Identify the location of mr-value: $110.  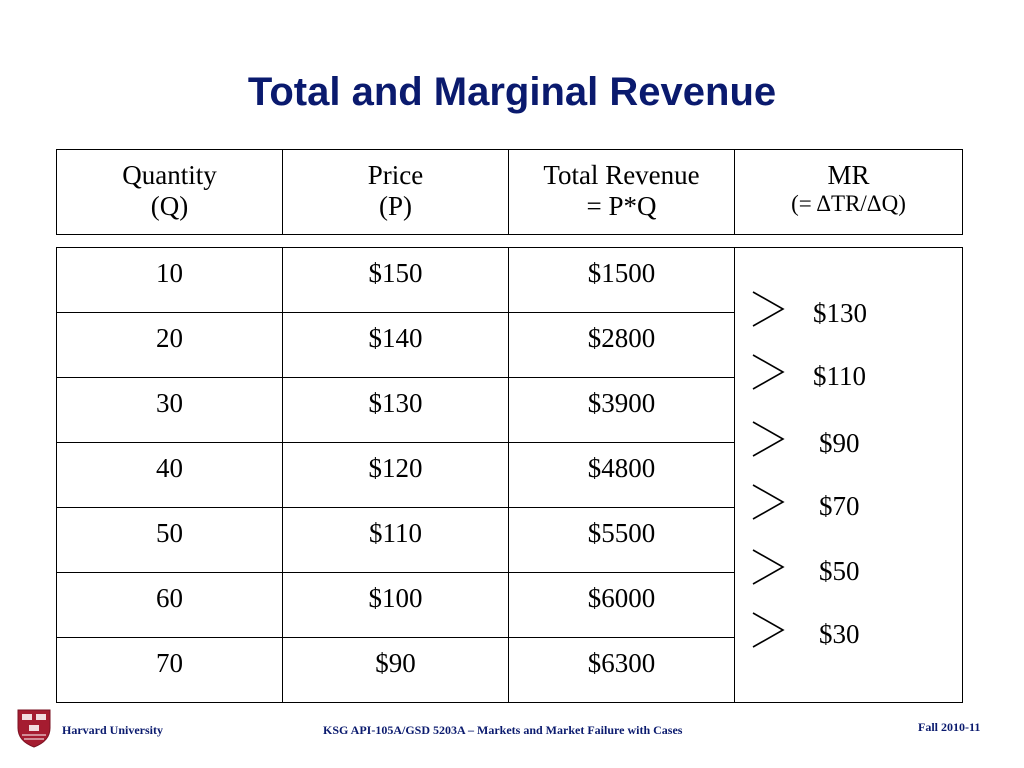
(839, 376).